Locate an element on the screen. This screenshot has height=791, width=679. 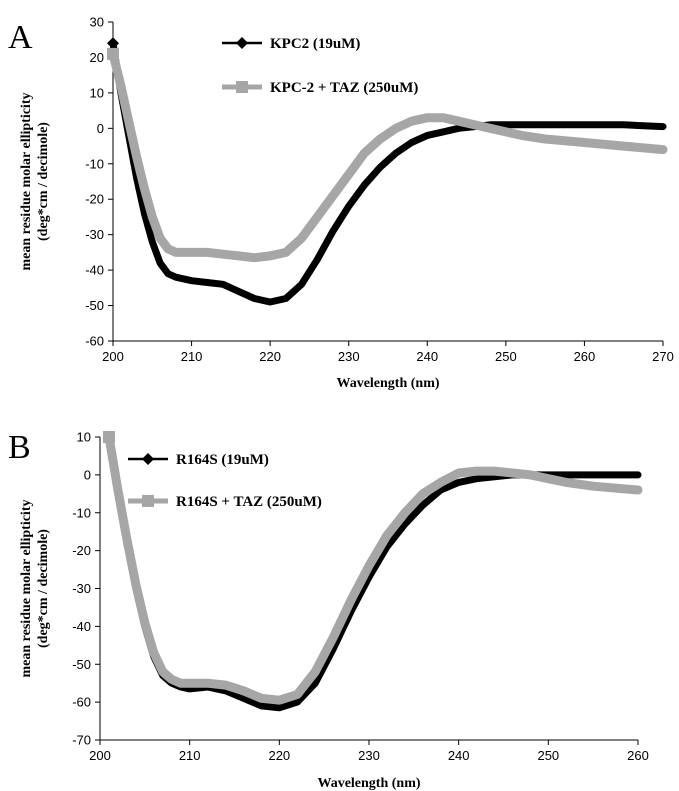
panel-letter: A is located at coordinates (20, 37).